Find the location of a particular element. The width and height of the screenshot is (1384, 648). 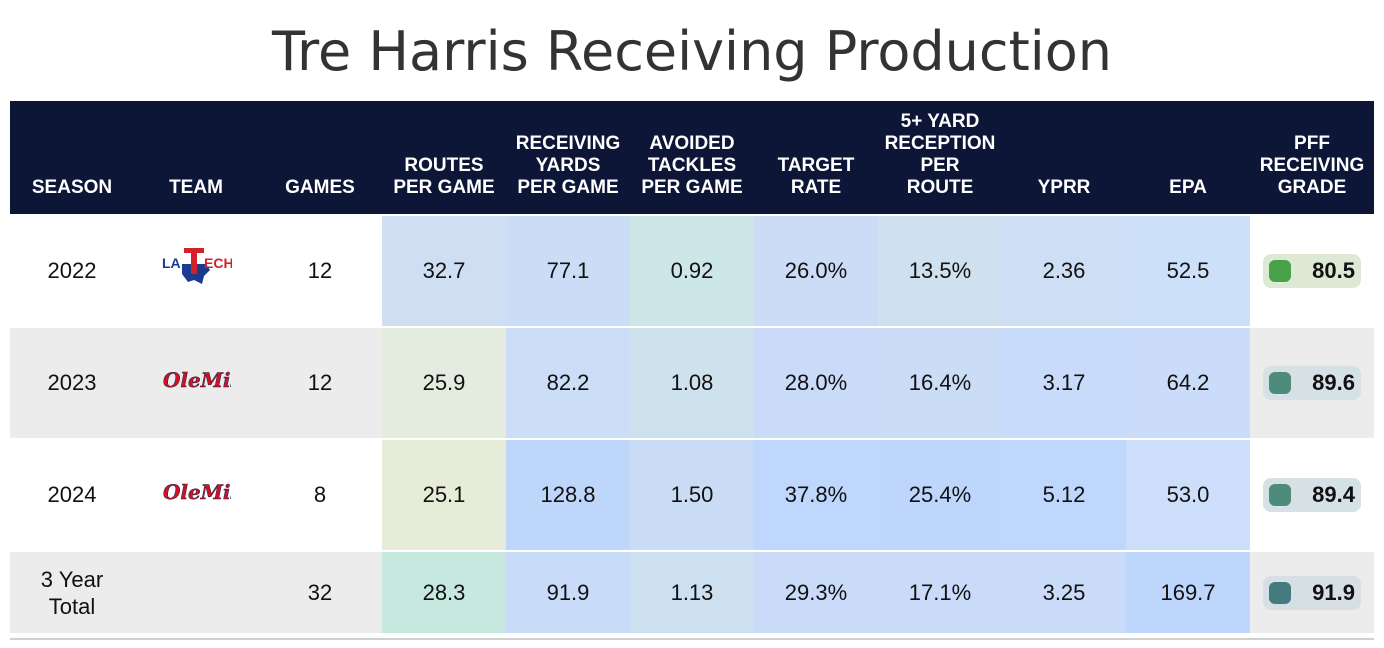

target-cell: 29.3% is located at coordinates (816, 591).